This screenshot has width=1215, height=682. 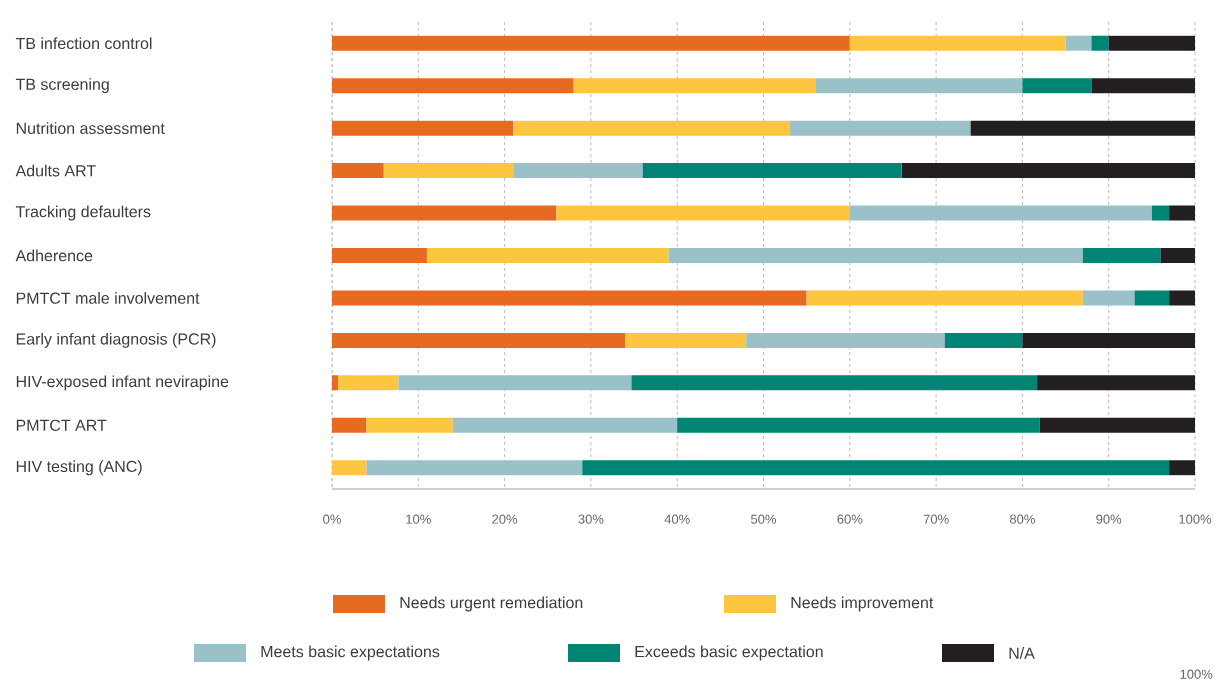 I want to click on x-tick-label: 50%, so click(x=764, y=519).